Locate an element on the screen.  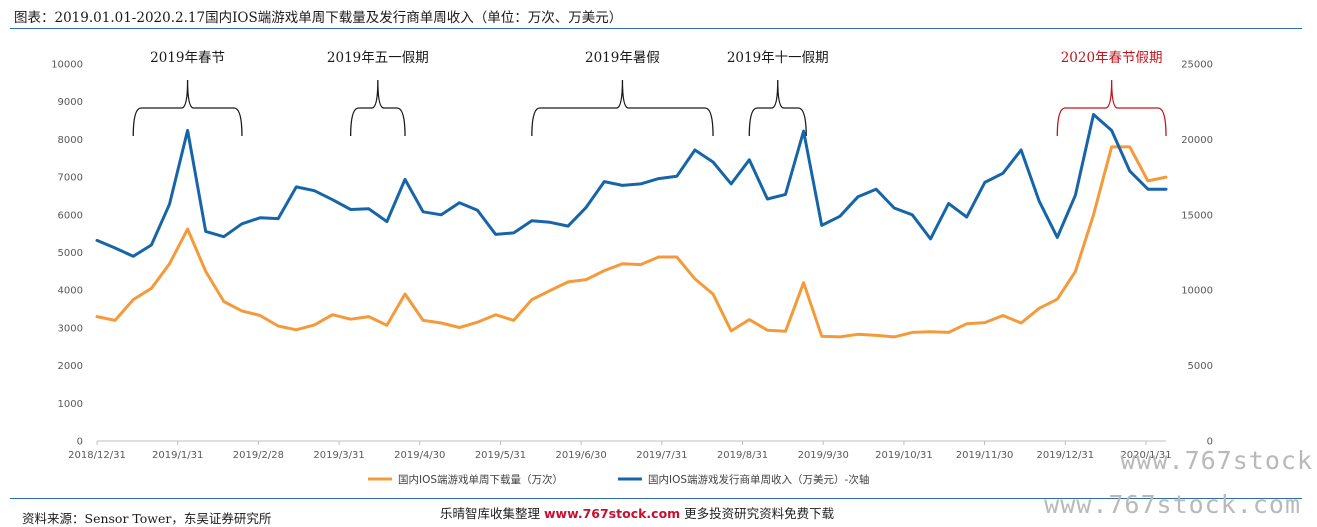
y-left-tick-label: 8000 is located at coordinates (70, 140).